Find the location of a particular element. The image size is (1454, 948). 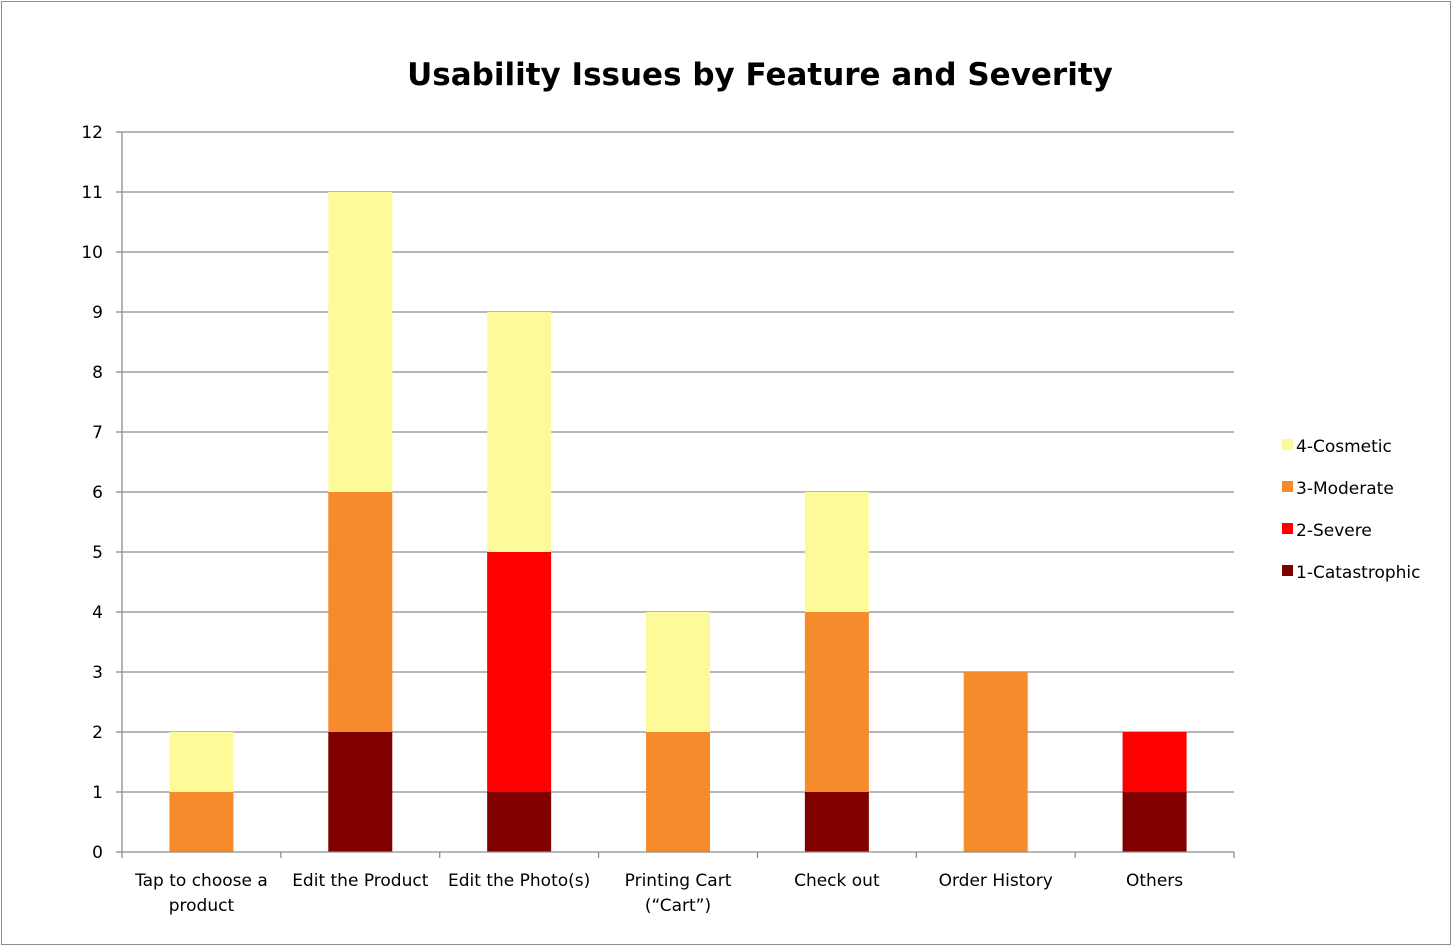

legend-label: 3-Moderate is located at coordinates (1345, 489).